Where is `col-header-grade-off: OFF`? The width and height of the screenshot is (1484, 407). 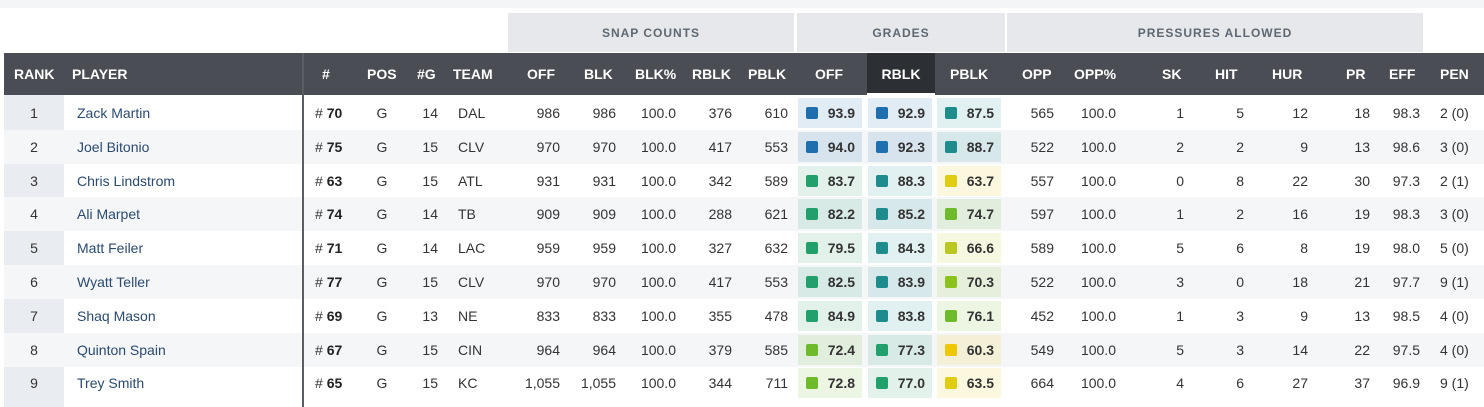 col-header-grade-off: OFF is located at coordinates (829, 74).